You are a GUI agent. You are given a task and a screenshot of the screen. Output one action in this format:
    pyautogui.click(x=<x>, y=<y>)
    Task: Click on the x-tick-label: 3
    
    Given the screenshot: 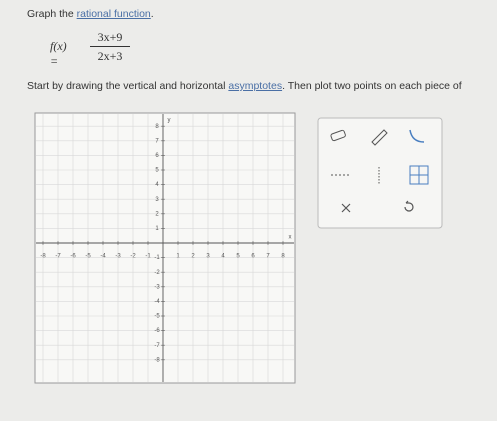 What is the action you would take?
    pyautogui.click(x=208, y=257)
    